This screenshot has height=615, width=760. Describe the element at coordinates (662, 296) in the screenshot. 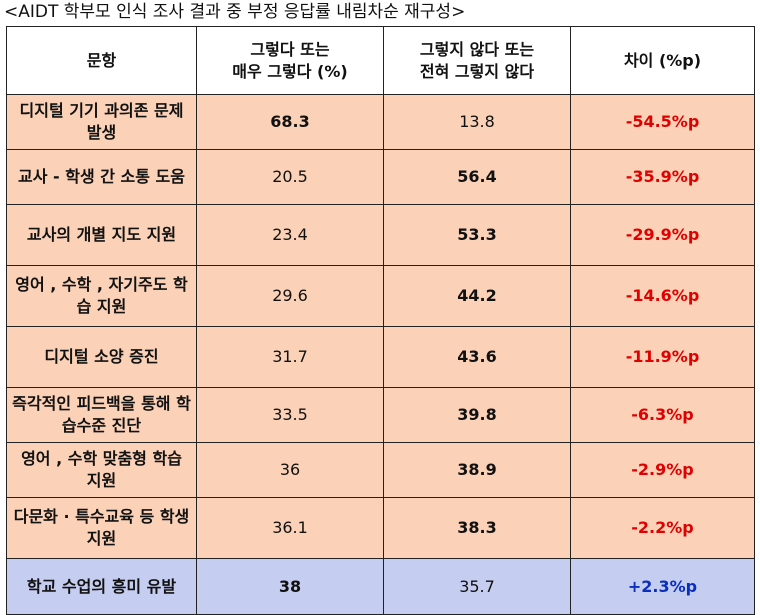

I see `row-diff: -14.6%p` at that location.